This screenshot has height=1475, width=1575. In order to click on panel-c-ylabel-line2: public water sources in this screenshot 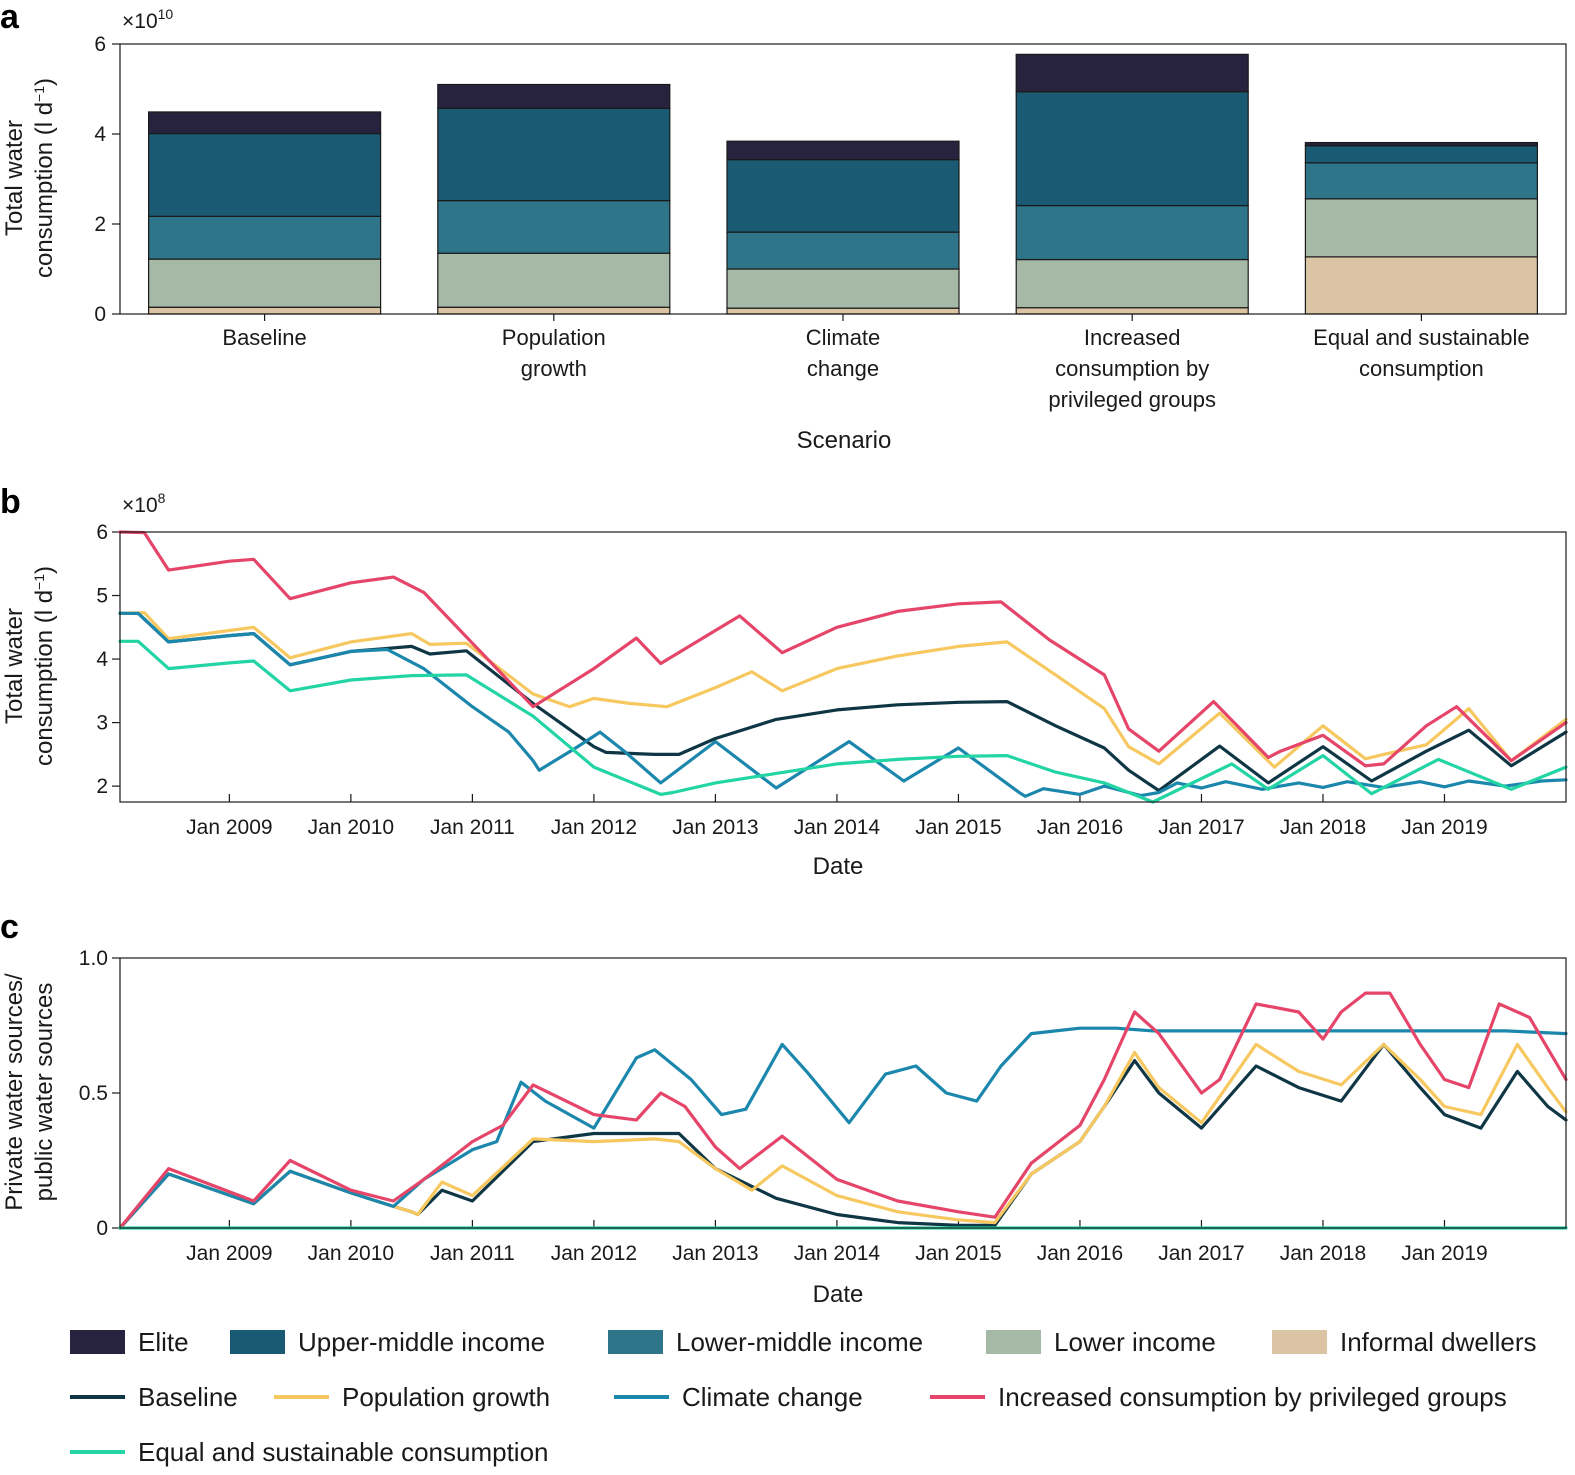, I will do `click(44, 1092)`.